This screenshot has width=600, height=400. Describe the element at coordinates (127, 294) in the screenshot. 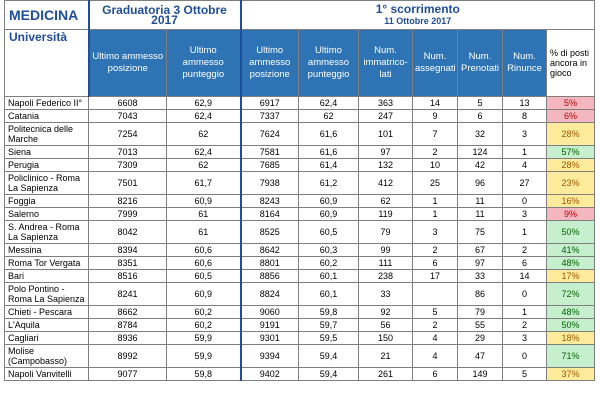

I see `ultimo-posizione-cell: 8241` at that location.